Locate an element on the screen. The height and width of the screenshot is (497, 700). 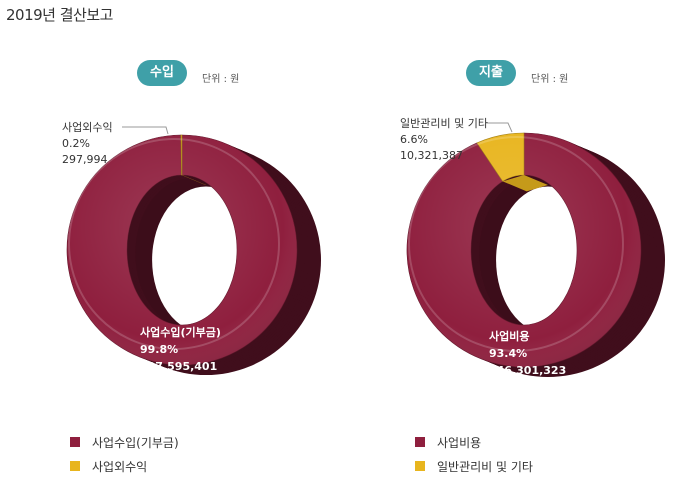
income-legend: 사업수입(기부금) 사업외수익 is located at coordinates (124, 454).